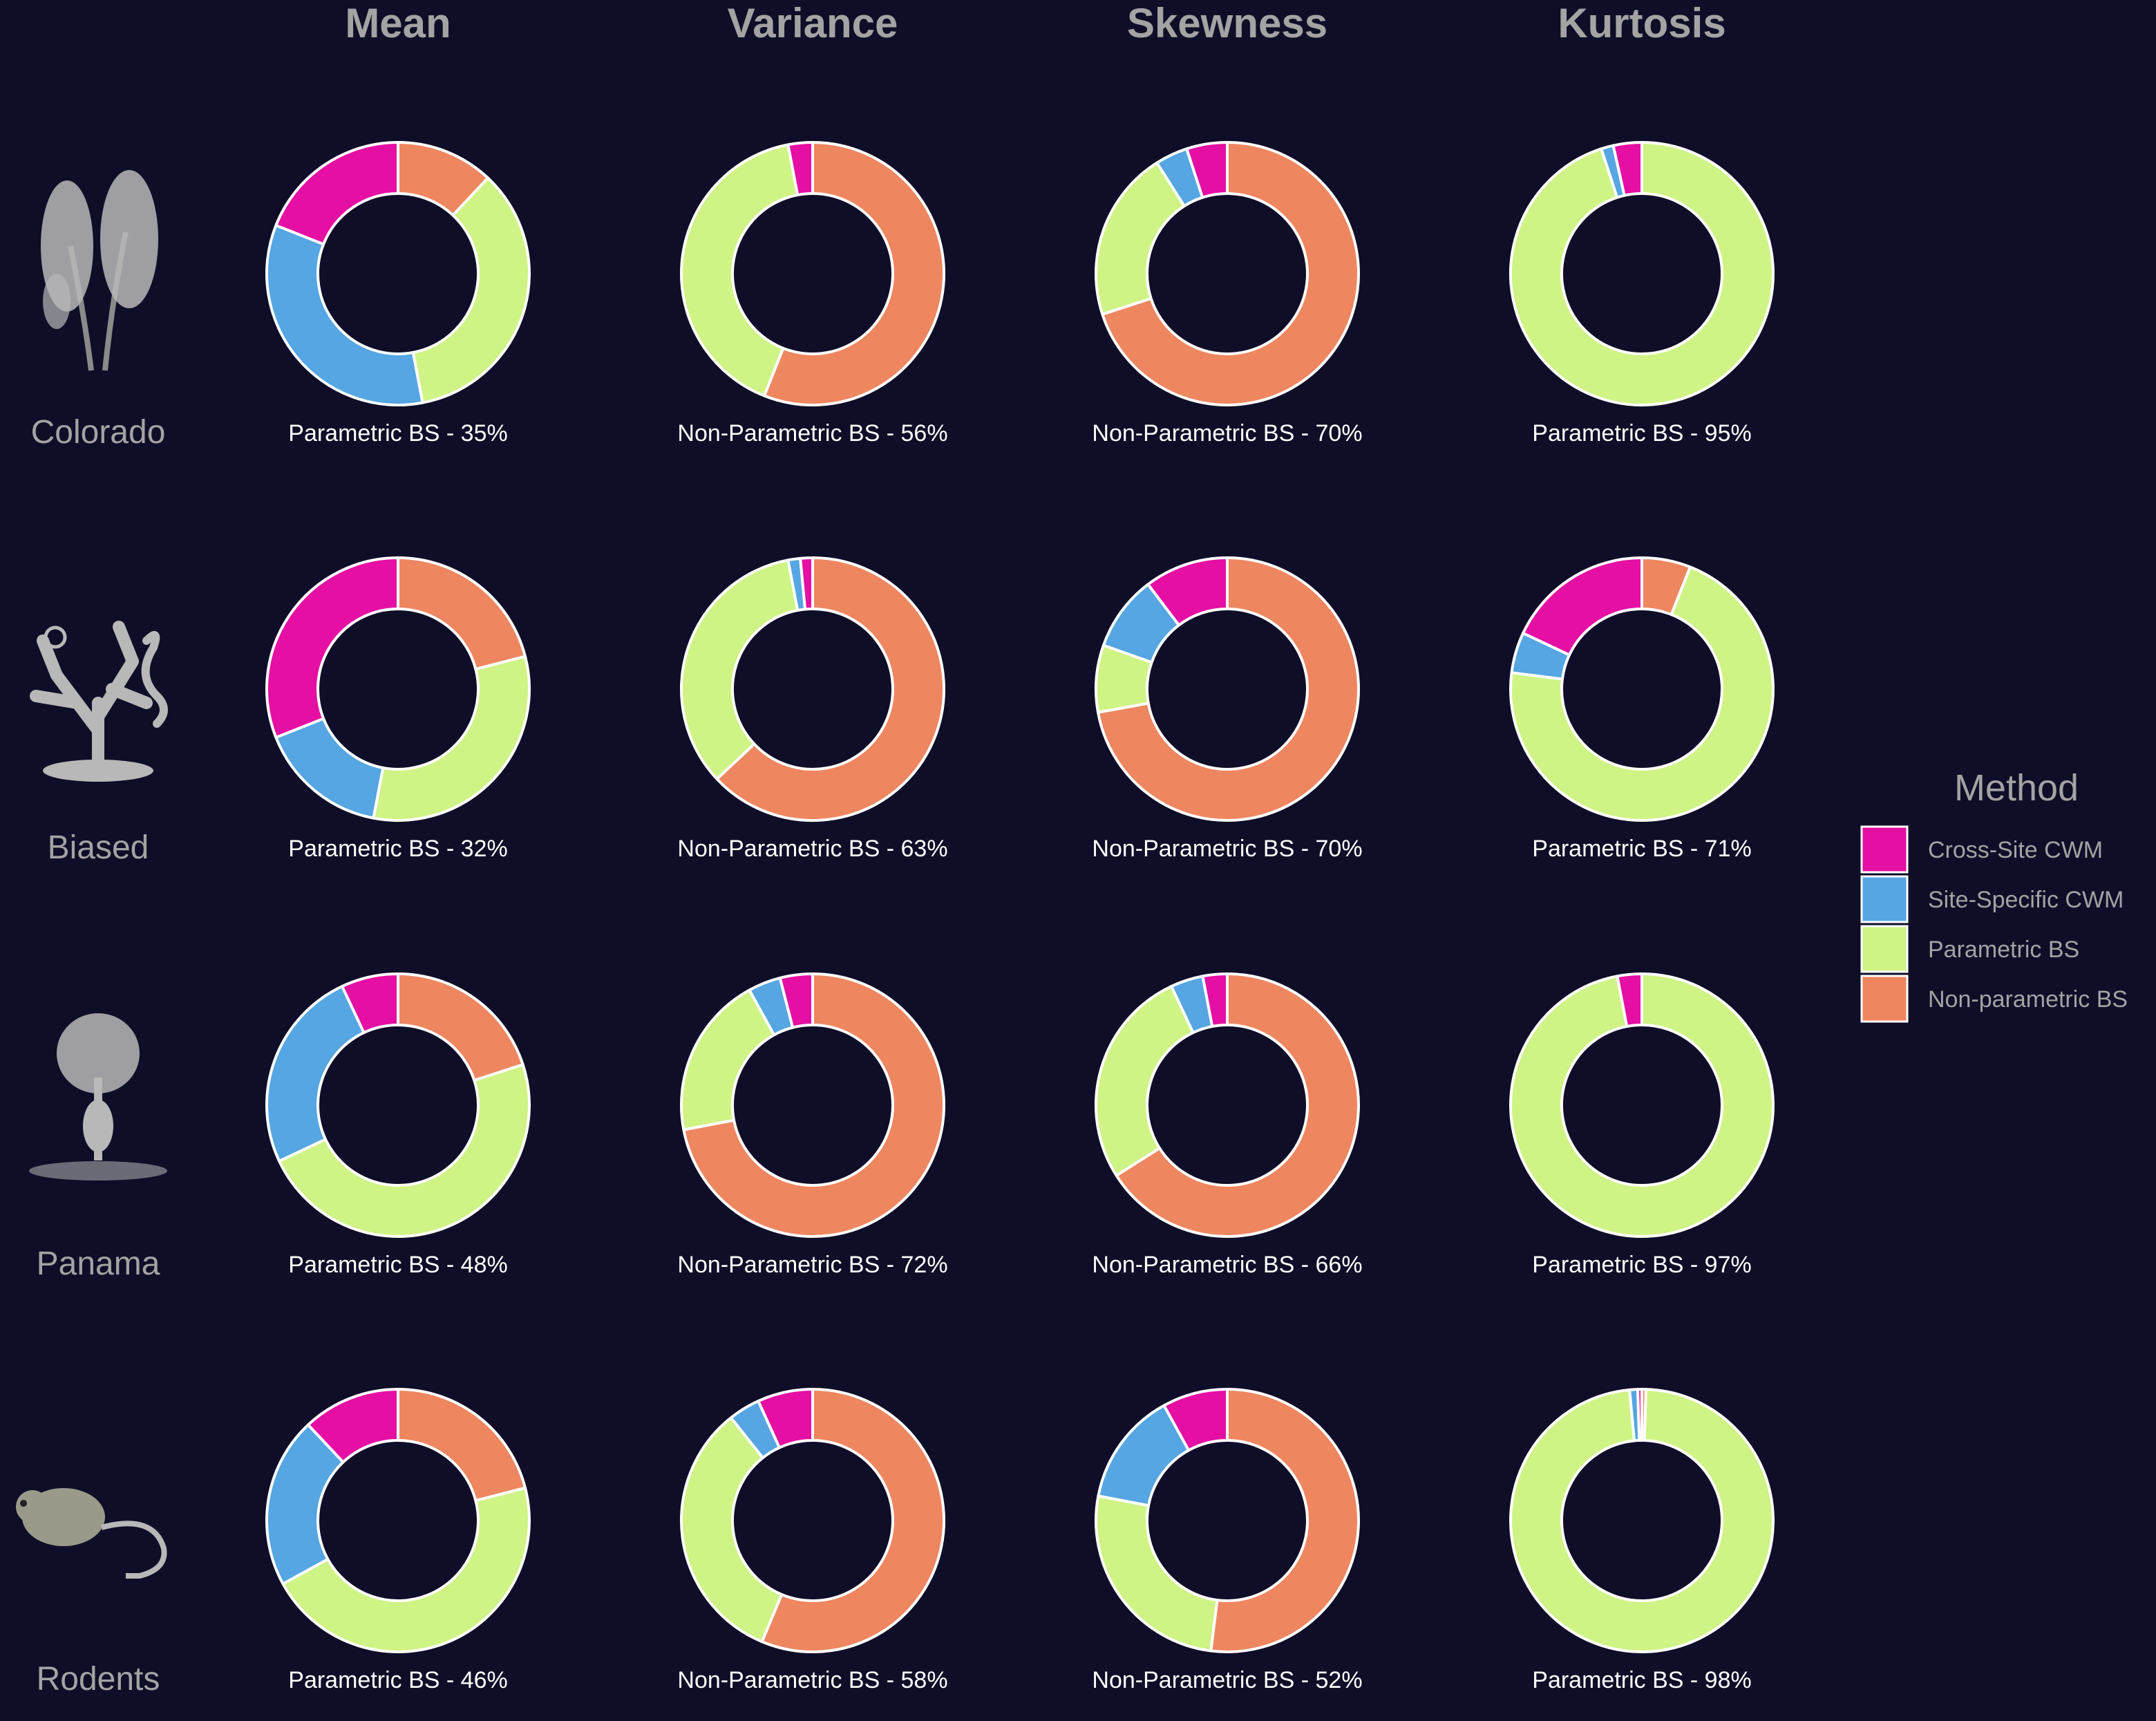 This screenshot has width=2156, height=1721. I want to click on donut-panama-kurtosis: Parametric BS - 97%, so click(1642, 1125).